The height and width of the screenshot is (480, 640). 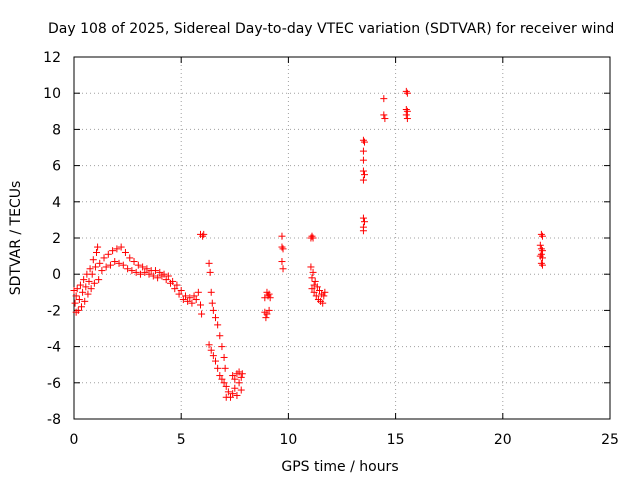 I want to click on x-tick-label: 20, so click(x=503, y=440).